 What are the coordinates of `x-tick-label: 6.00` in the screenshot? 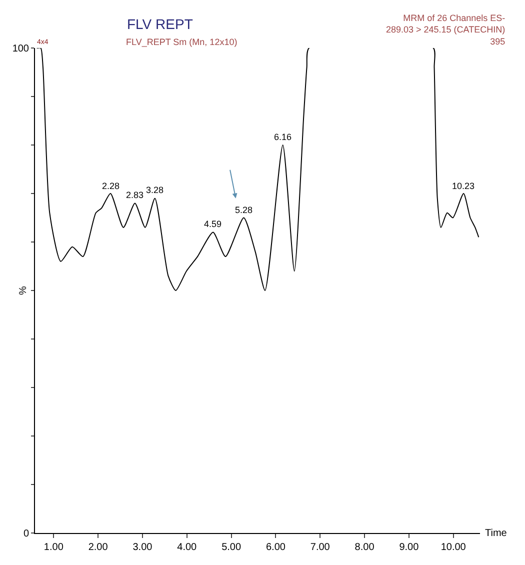 It's located at (276, 547).